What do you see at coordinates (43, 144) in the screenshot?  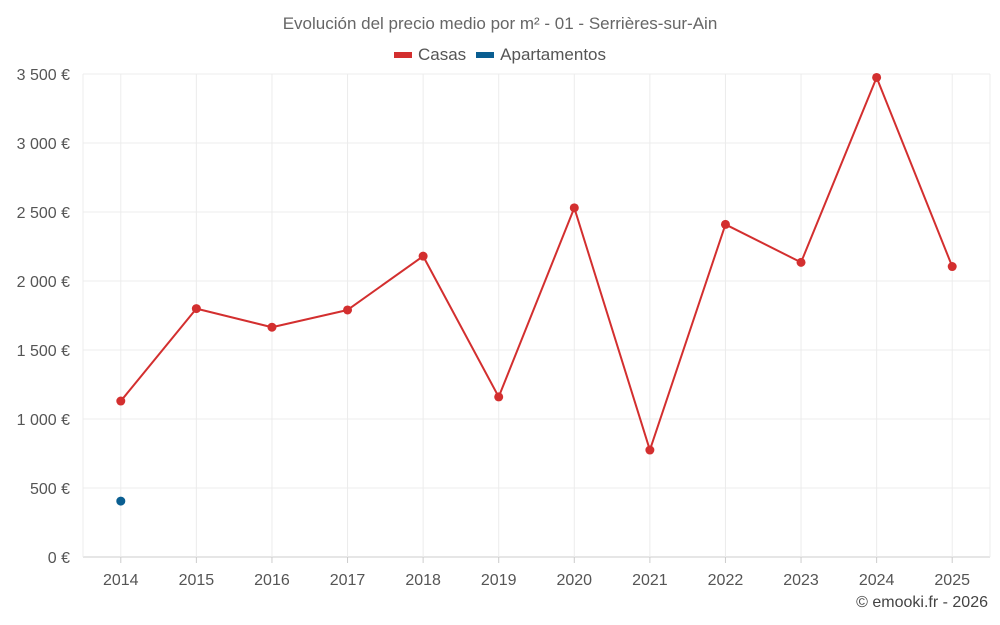 I see `y-tick-label: 3 000 €` at bounding box center [43, 144].